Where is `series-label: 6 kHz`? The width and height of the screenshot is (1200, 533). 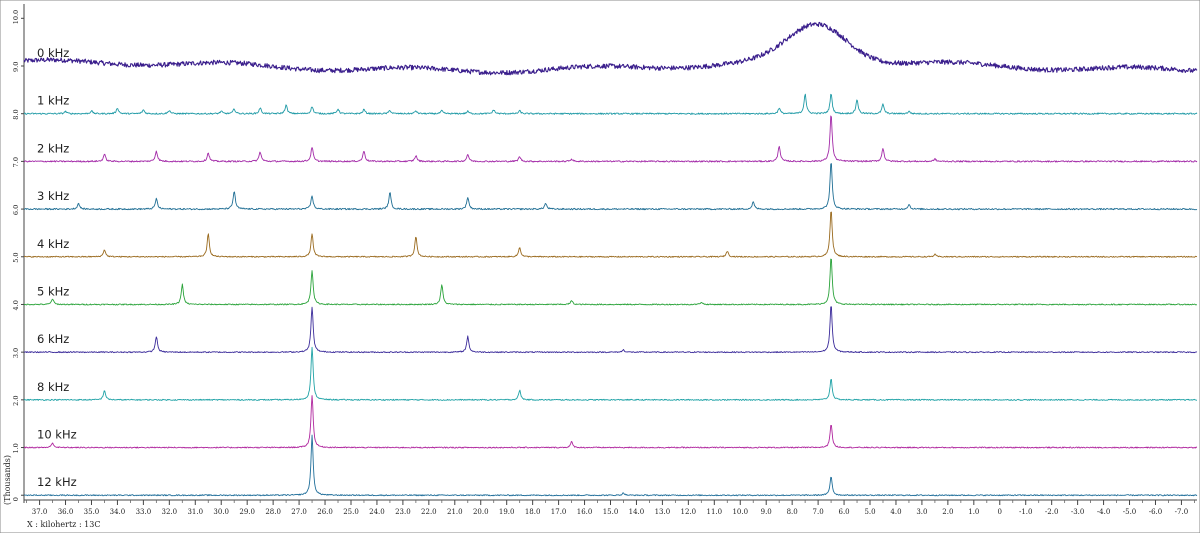 series-label: 6 kHz is located at coordinates (53, 339).